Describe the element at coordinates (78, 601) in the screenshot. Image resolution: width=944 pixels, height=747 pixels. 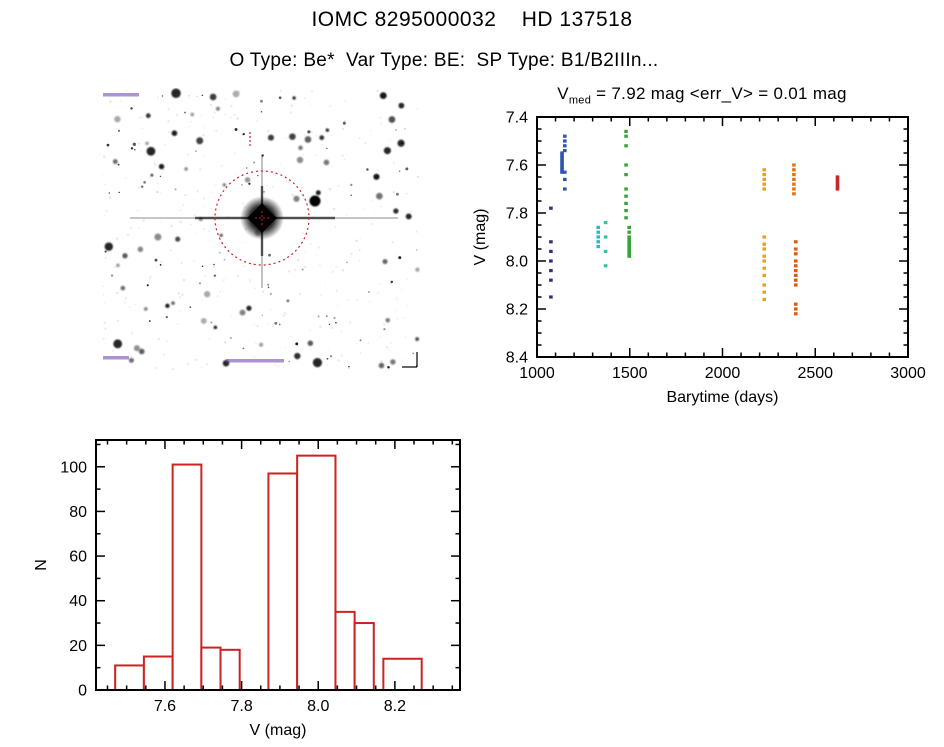
I see `svg-text: 40` at that location.